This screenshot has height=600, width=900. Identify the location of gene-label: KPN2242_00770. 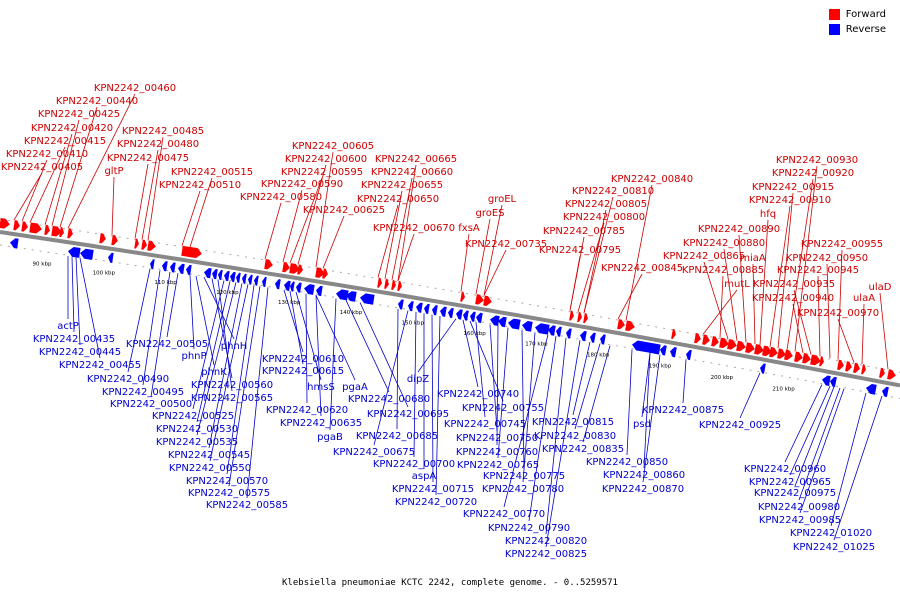
(504, 514).